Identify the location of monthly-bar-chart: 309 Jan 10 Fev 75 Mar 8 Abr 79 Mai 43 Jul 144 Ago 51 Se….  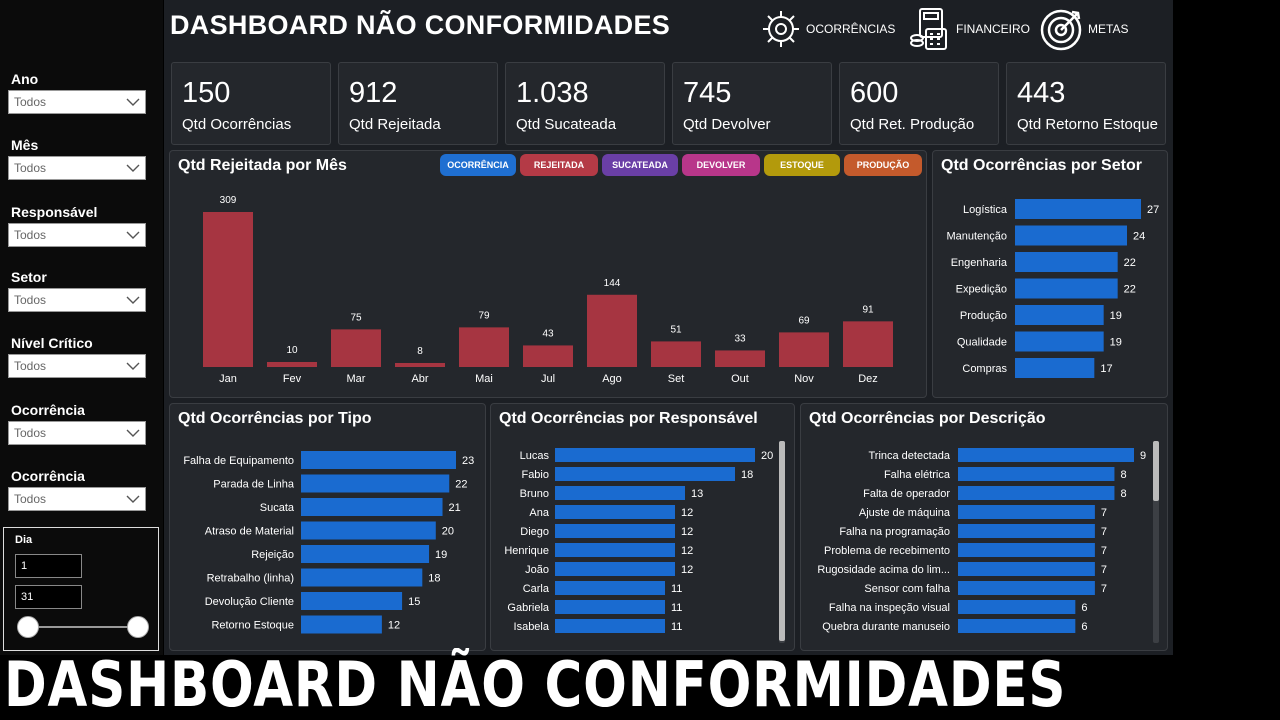
(548, 290).